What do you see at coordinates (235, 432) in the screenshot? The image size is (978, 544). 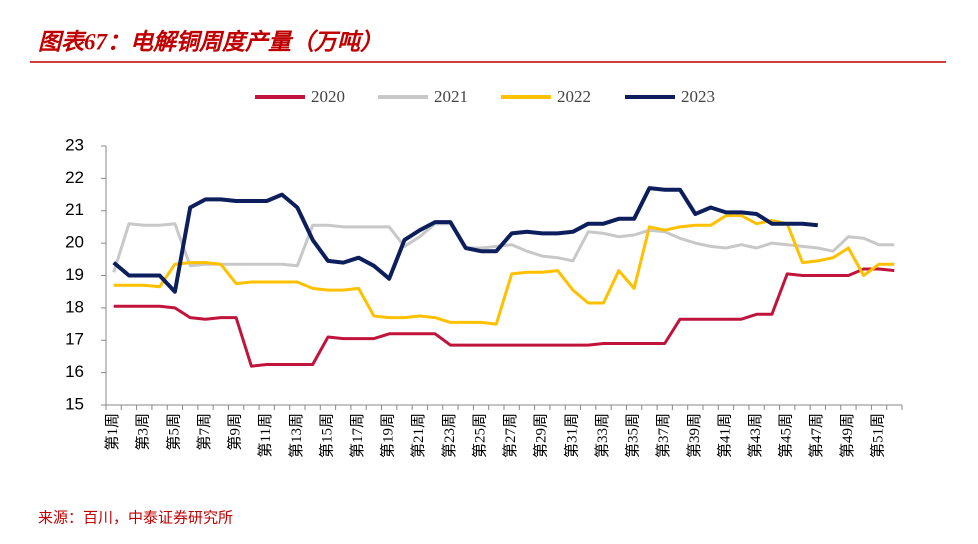 I see `x-tick-label: 第9周` at bounding box center [235, 432].